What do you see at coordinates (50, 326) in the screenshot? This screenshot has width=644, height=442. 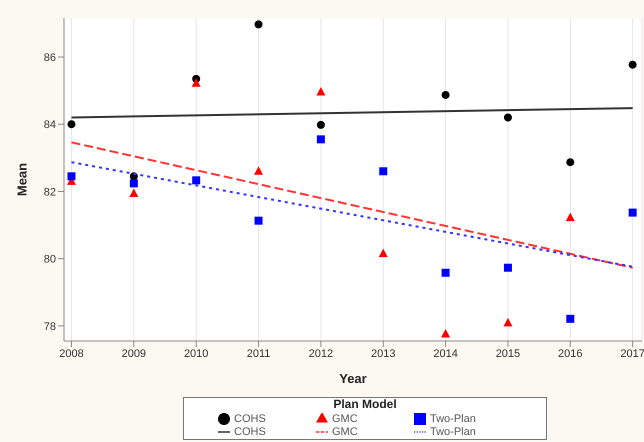 I see `y-tick-label: 78` at bounding box center [50, 326].